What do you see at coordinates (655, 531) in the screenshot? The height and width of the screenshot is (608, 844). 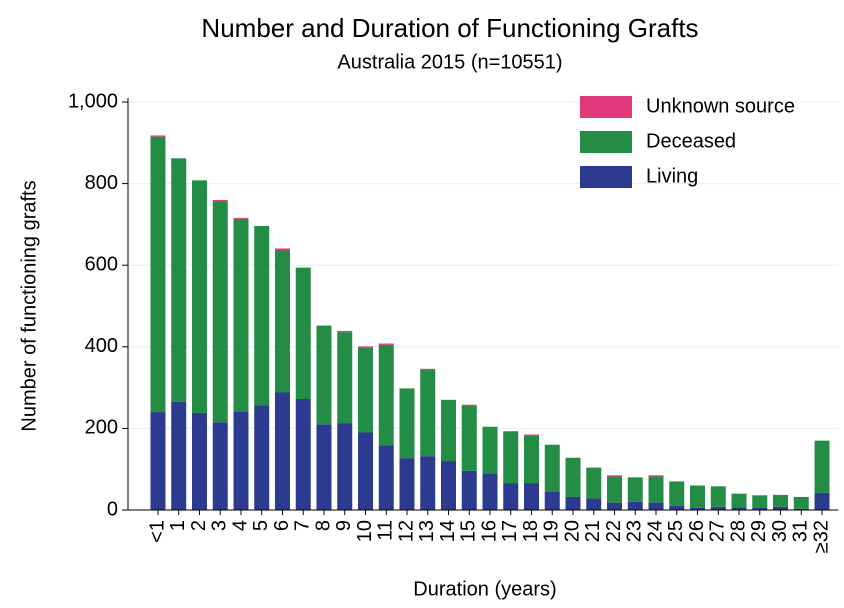 I see `x-tick-label: 24` at bounding box center [655, 531].